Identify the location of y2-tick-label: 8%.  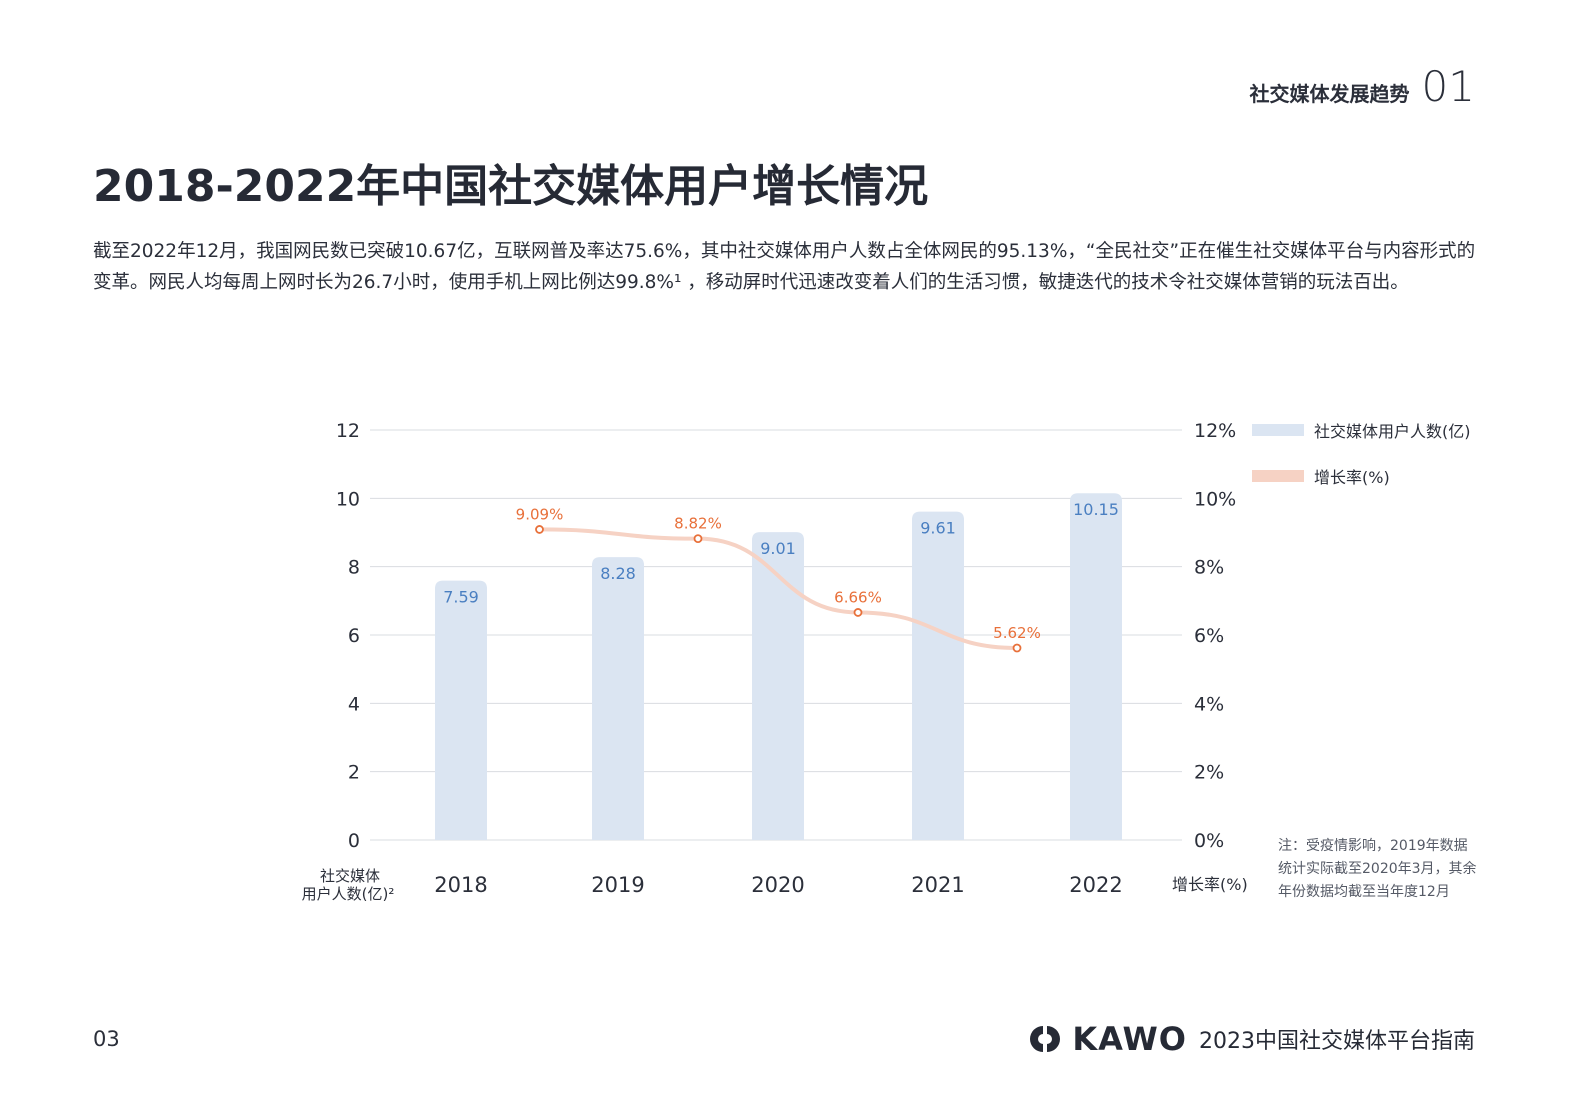
(1209, 568).